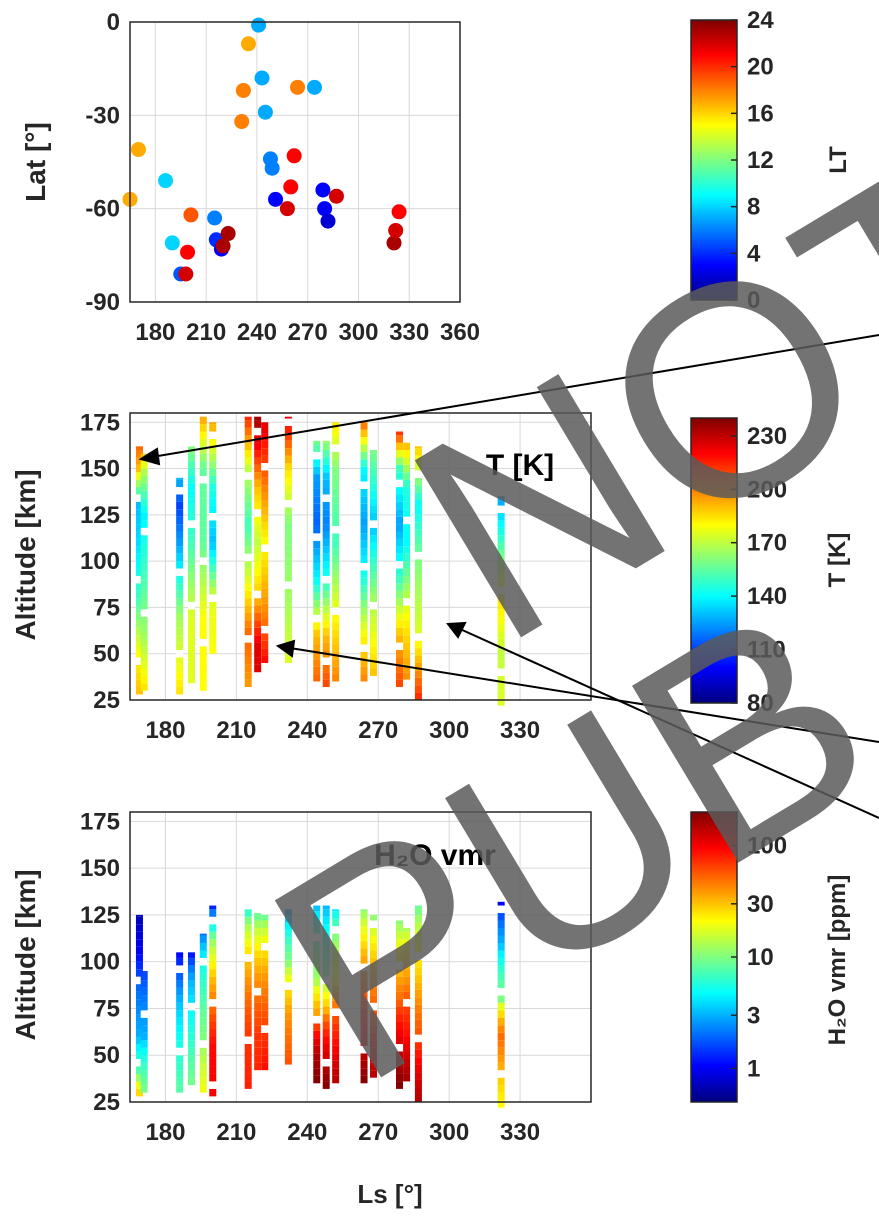 This screenshot has height=1222, width=879. What do you see at coordinates (113, 22) in the screenshot?
I see `y-tick-label: 0` at bounding box center [113, 22].